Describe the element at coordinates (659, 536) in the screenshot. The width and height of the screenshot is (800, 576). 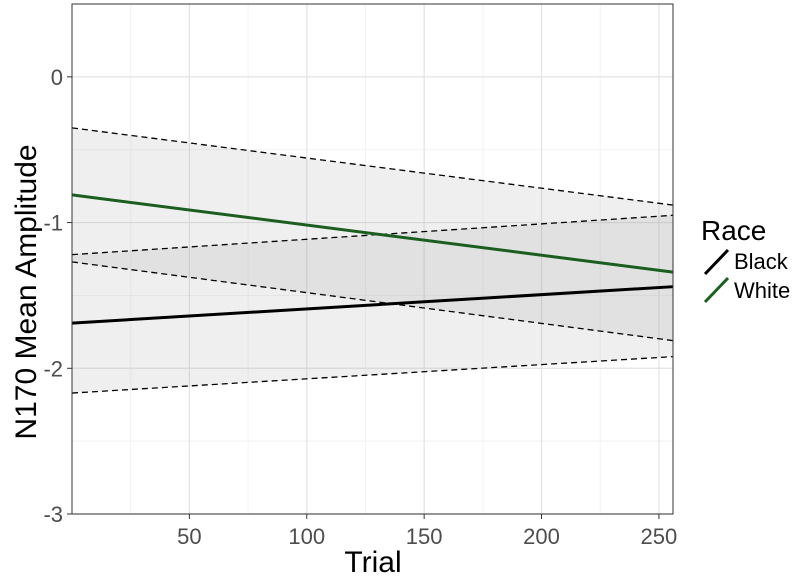
I see `x-tick-label: 250` at that location.